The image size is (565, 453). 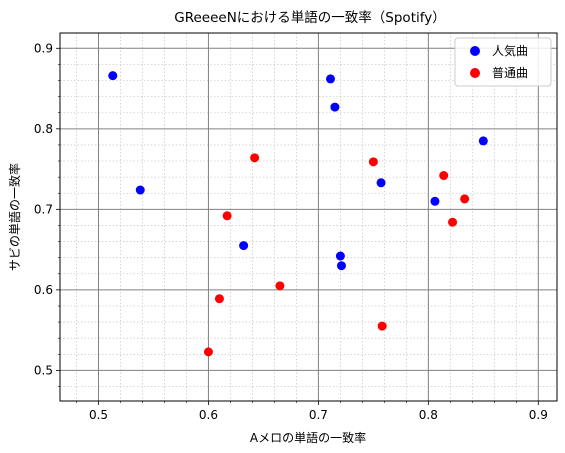 What do you see at coordinates (510, 73) in the screenshot?
I see `legend-label-normal: 普通曲` at bounding box center [510, 73].